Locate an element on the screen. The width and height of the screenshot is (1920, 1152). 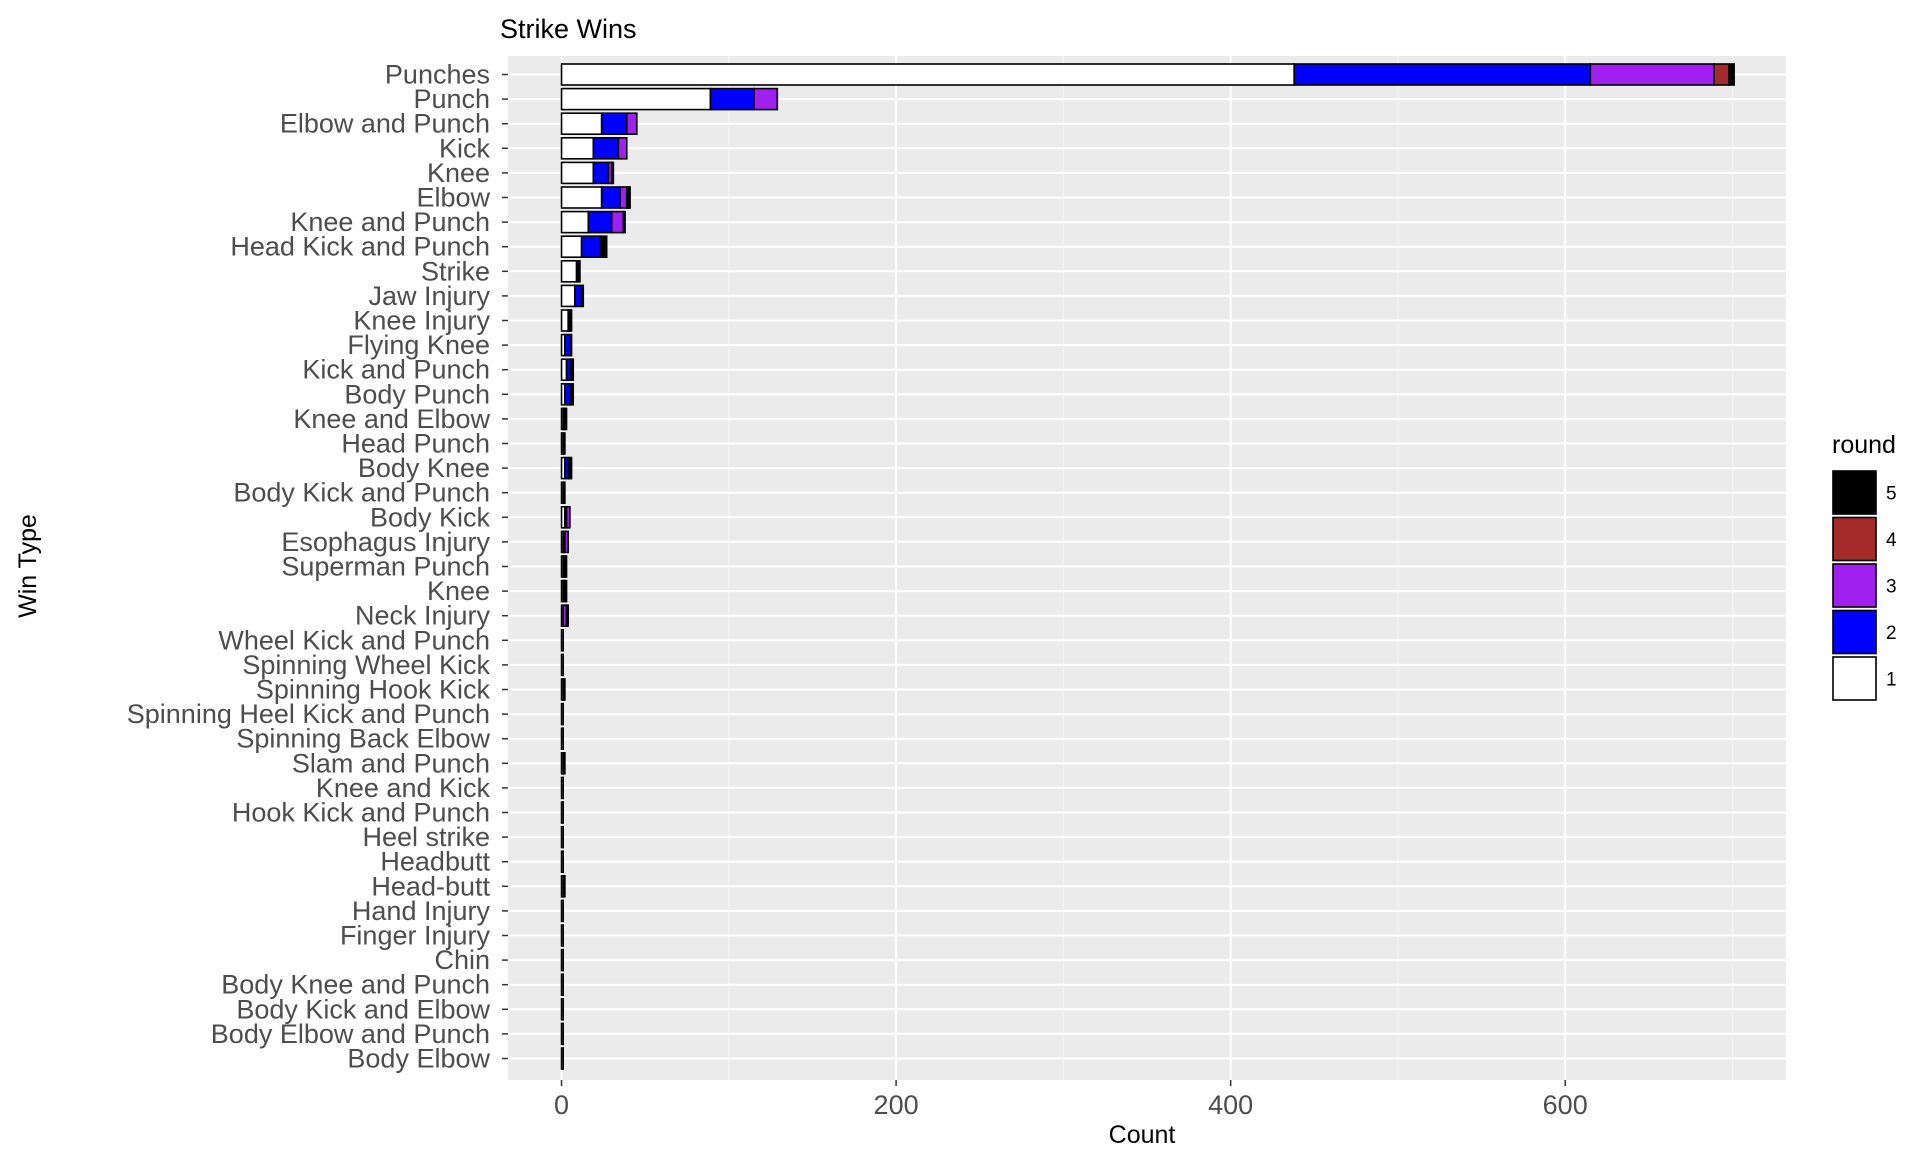
x-tick-label: 200 is located at coordinates (896, 1105).